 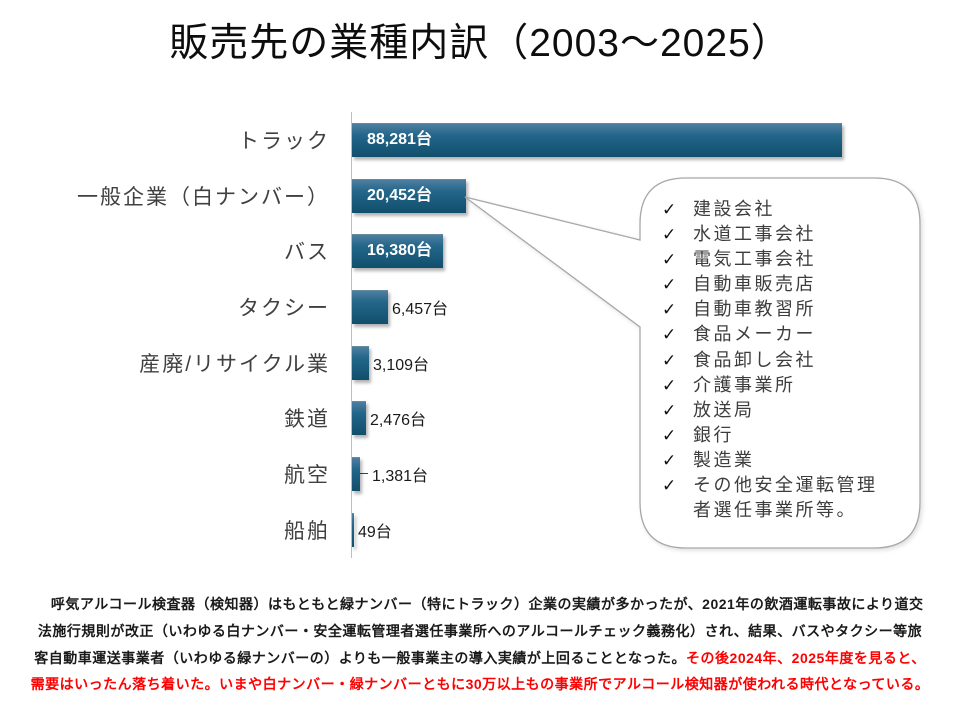 I want to click on bar-value-label: 3,109台, so click(x=401, y=365).